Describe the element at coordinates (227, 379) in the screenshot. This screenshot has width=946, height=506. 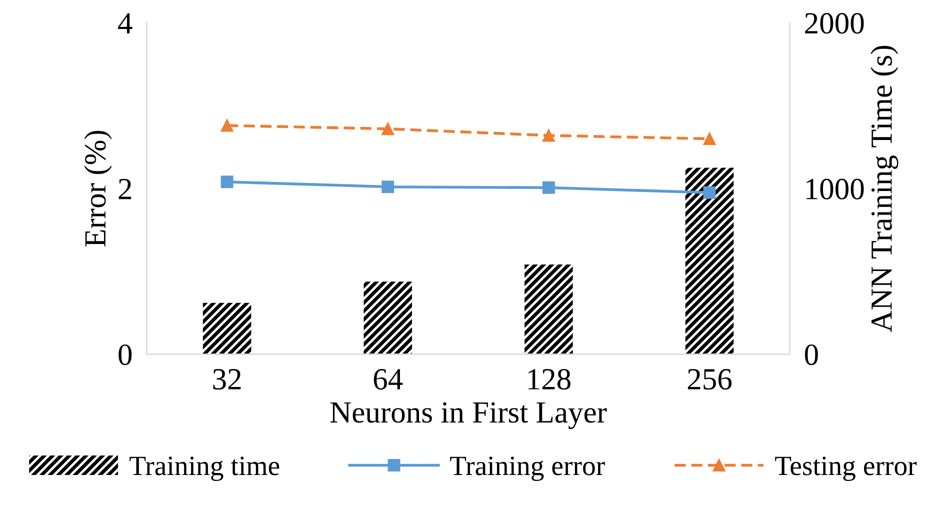
I see `x-tick-label: 32` at that location.